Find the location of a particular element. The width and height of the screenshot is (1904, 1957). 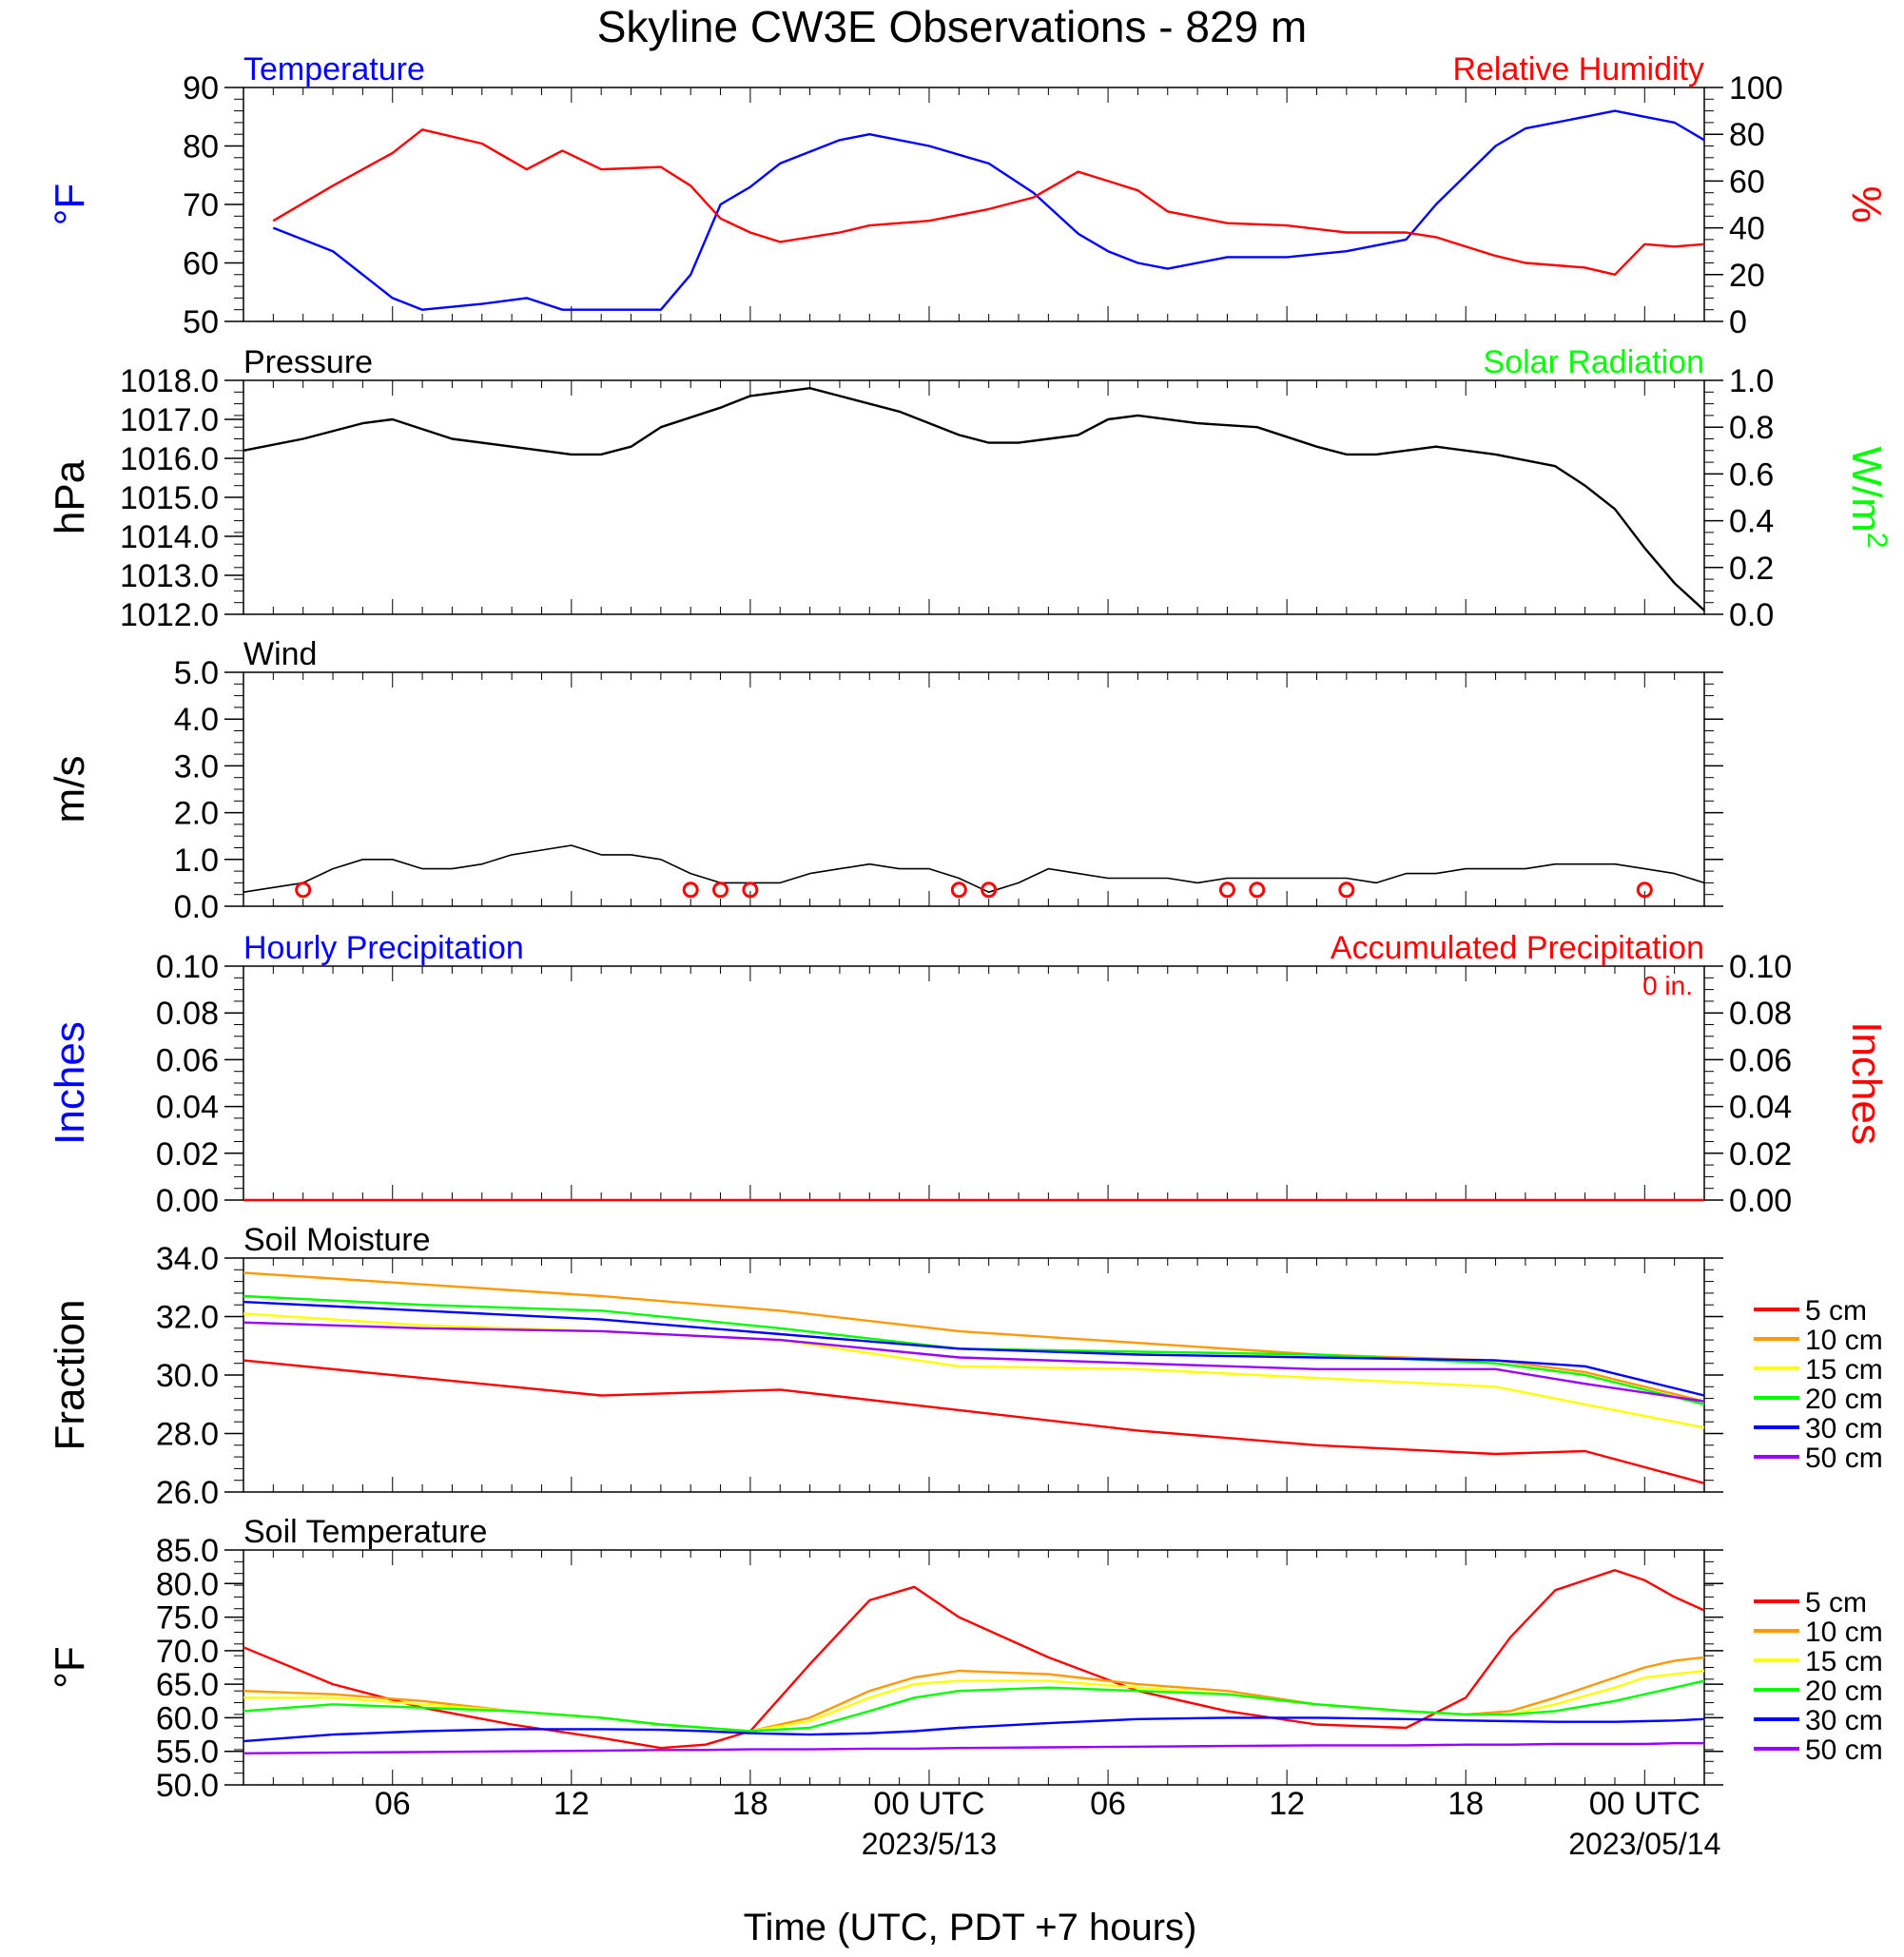

y-tick-label-right: 100 is located at coordinates (1756, 88).